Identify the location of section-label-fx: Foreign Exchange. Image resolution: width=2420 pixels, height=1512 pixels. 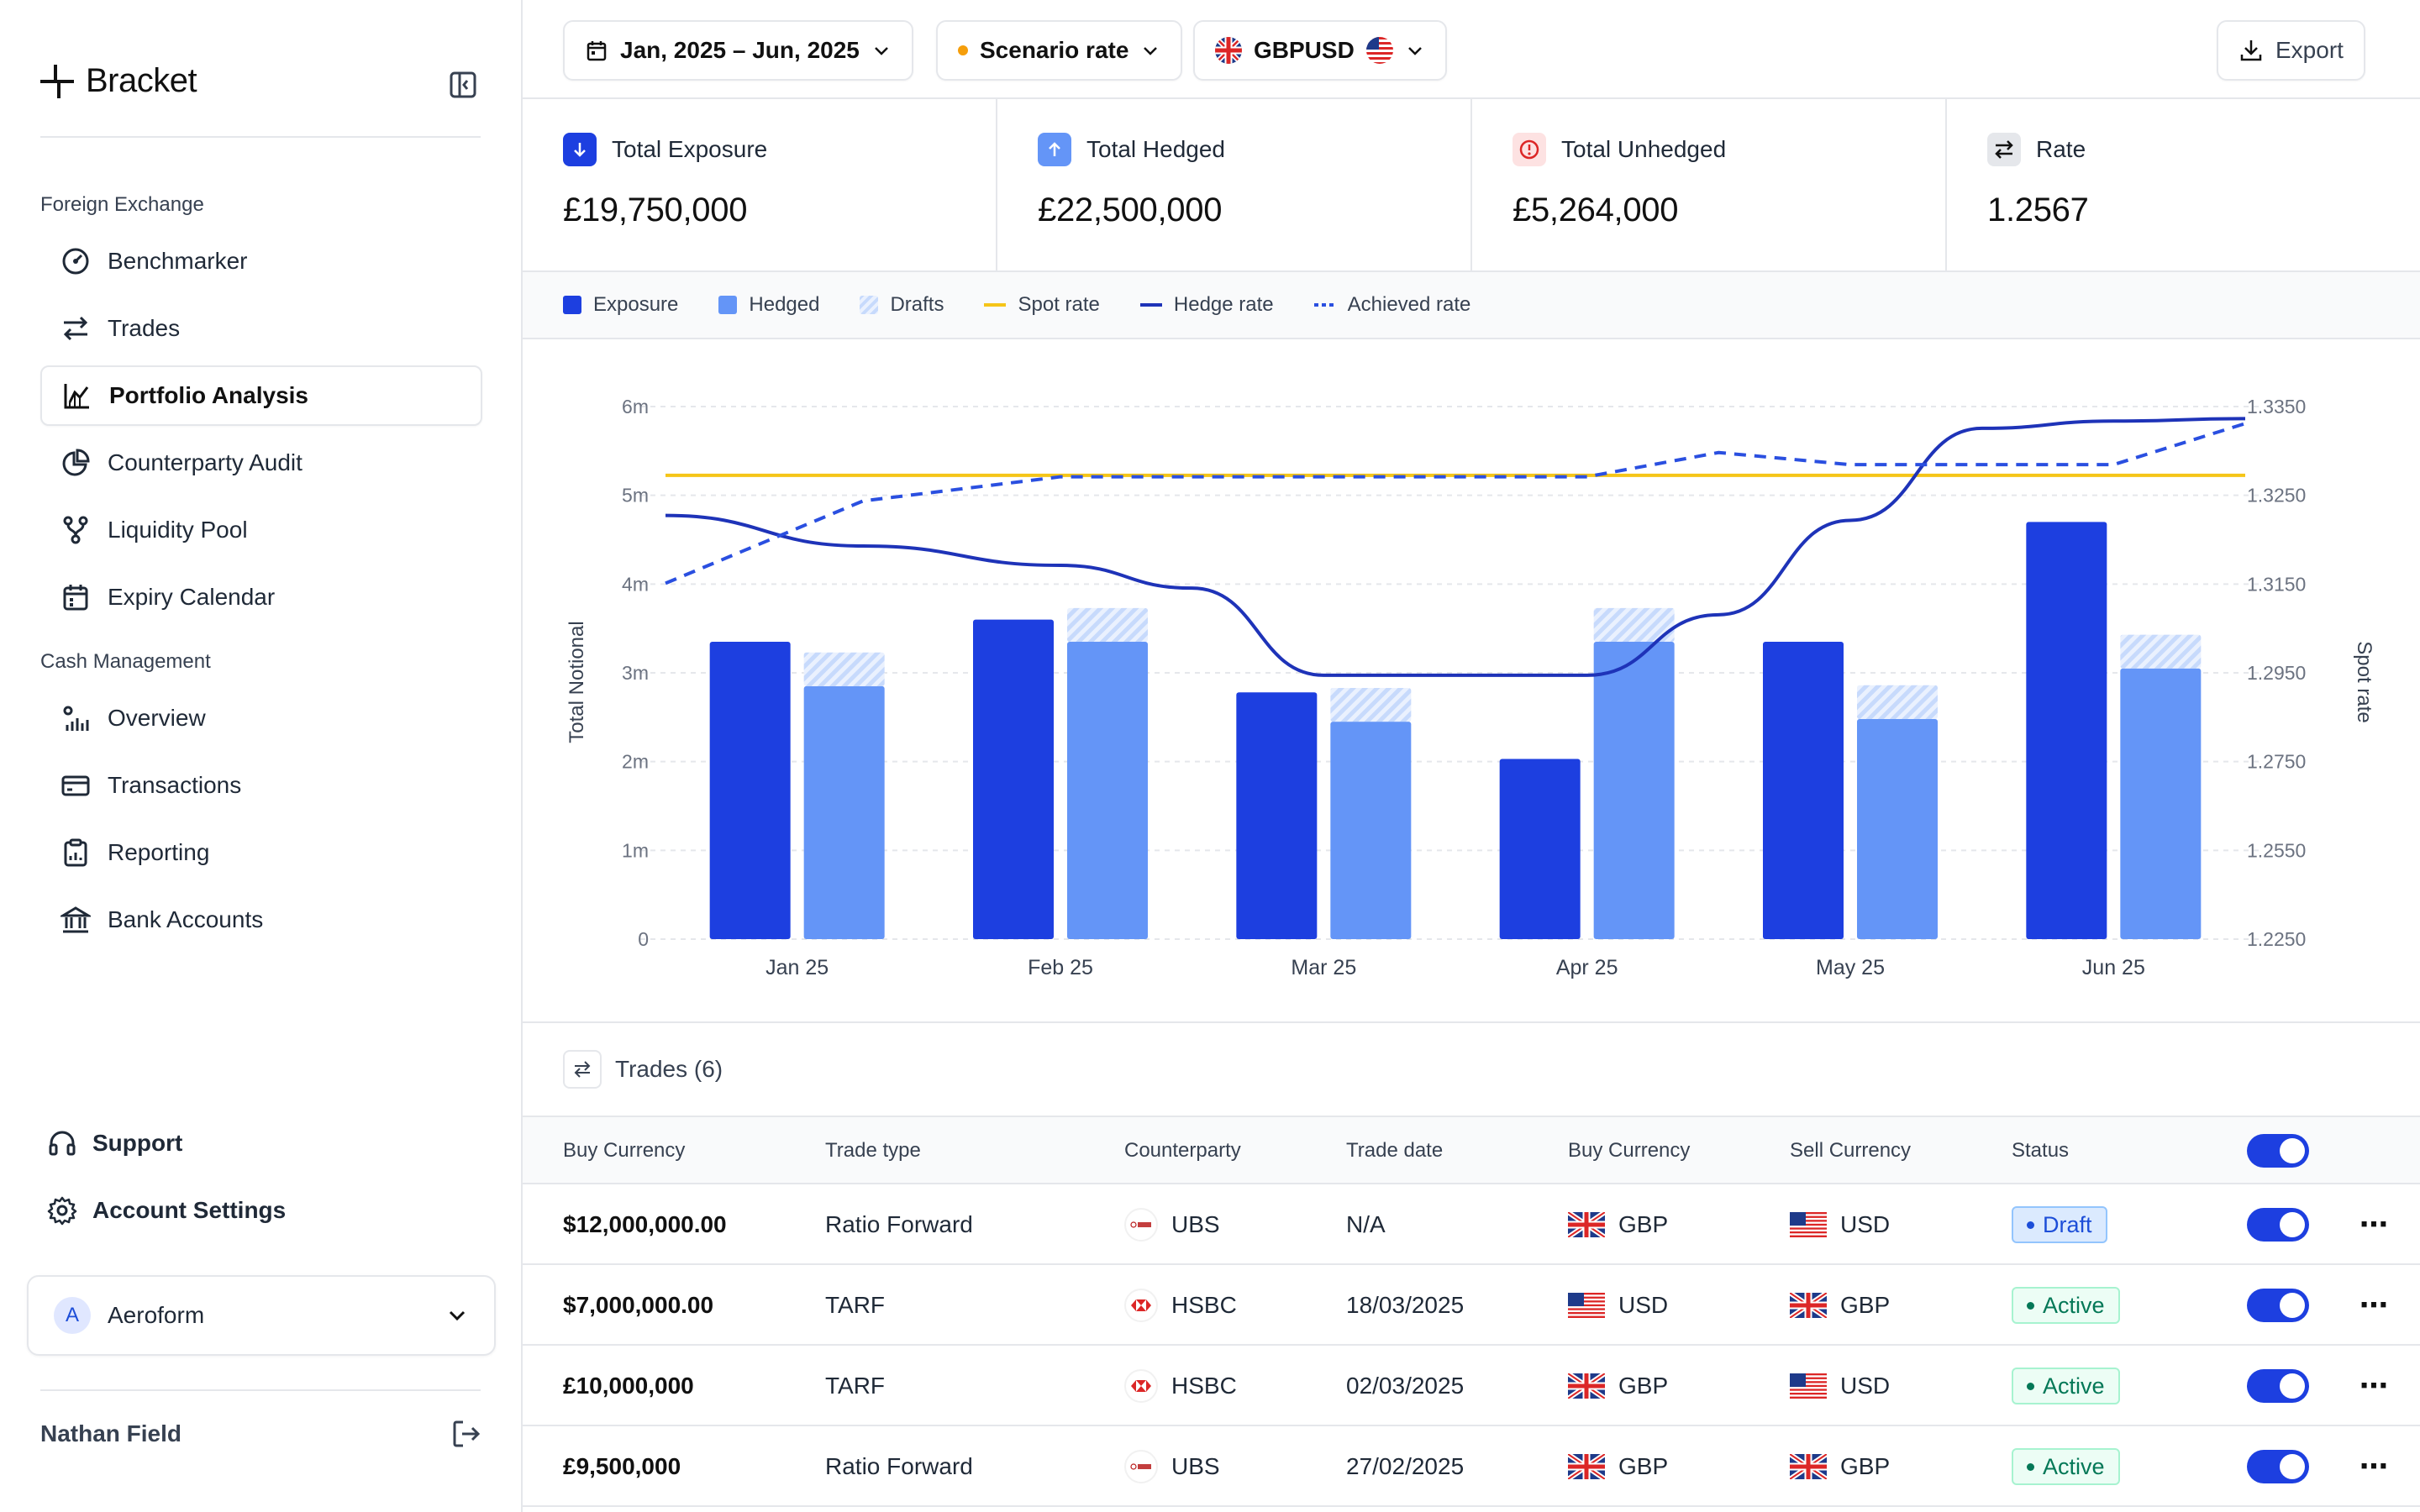
(122, 204).